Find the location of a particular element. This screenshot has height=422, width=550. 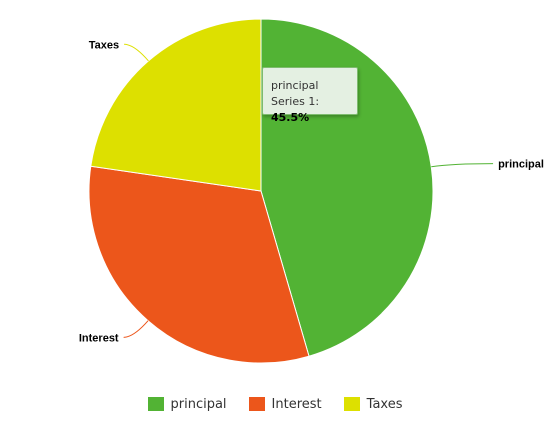

legend-label-interest: Interest is located at coordinates (296, 404).